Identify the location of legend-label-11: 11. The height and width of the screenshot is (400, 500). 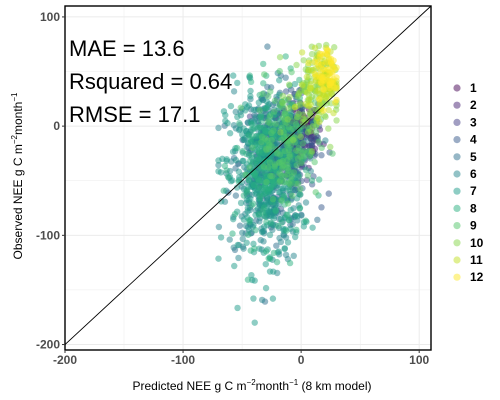
(476, 260).